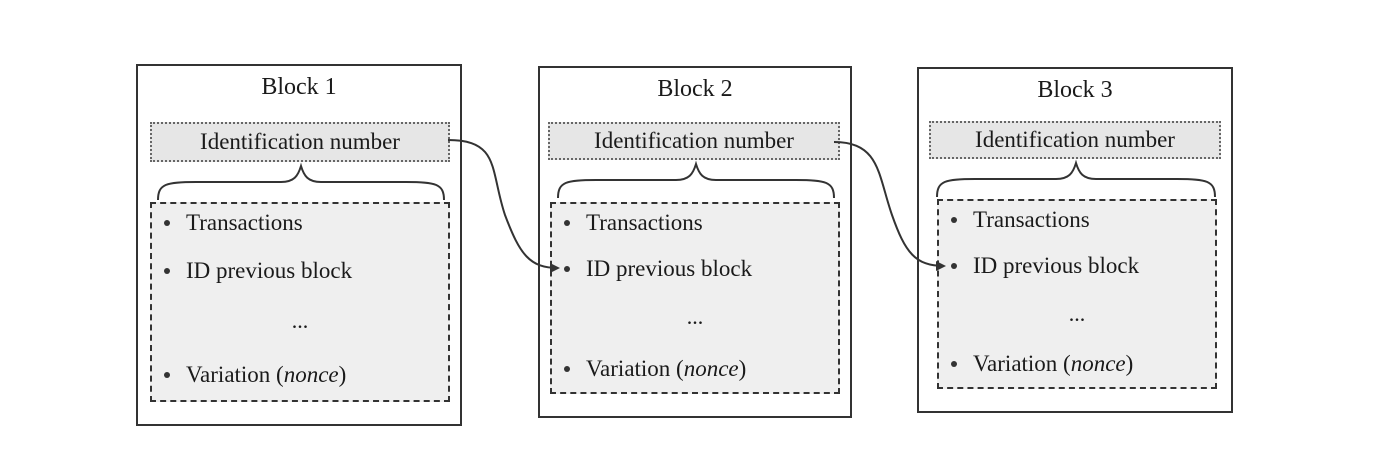 This screenshot has width=1400, height=455. What do you see at coordinates (301, 181) in the screenshot?
I see `block-1-brace` at bounding box center [301, 181].